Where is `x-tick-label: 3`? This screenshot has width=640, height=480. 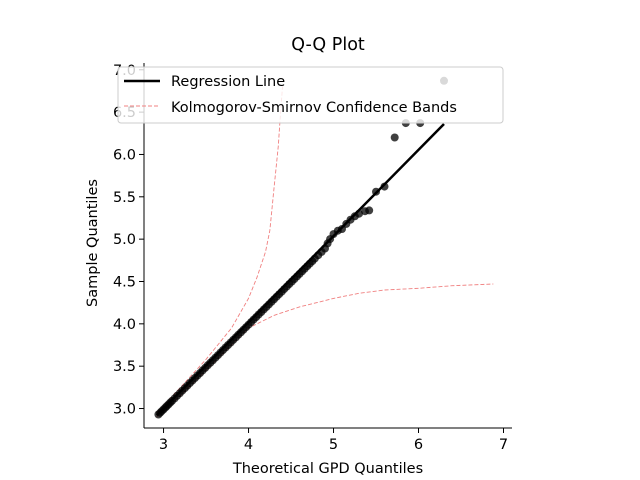 x-tick-label: 3 is located at coordinates (163, 445).